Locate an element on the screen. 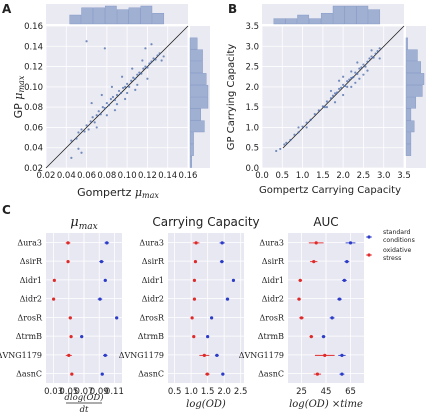 The height and width of the screenshot is (416, 440). y-tick-label: 0.16 is located at coordinates (33, 27).